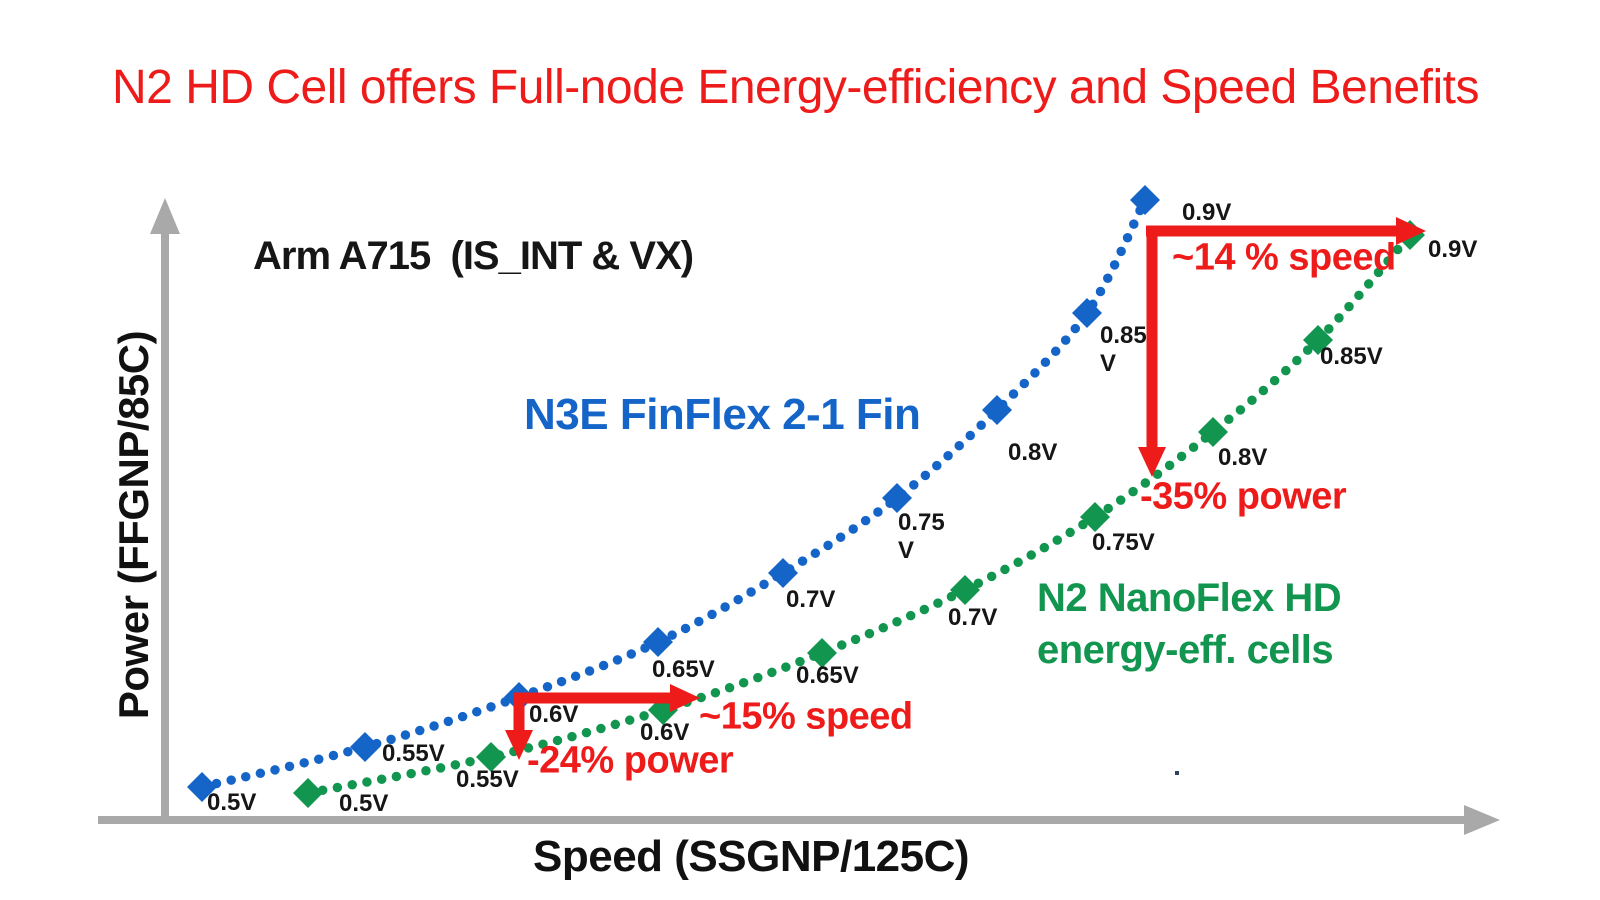  Describe the element at coordinates (806, 716) in the screenshot. I see `speed-gain-0v6-text: ~15% speed` at that location.